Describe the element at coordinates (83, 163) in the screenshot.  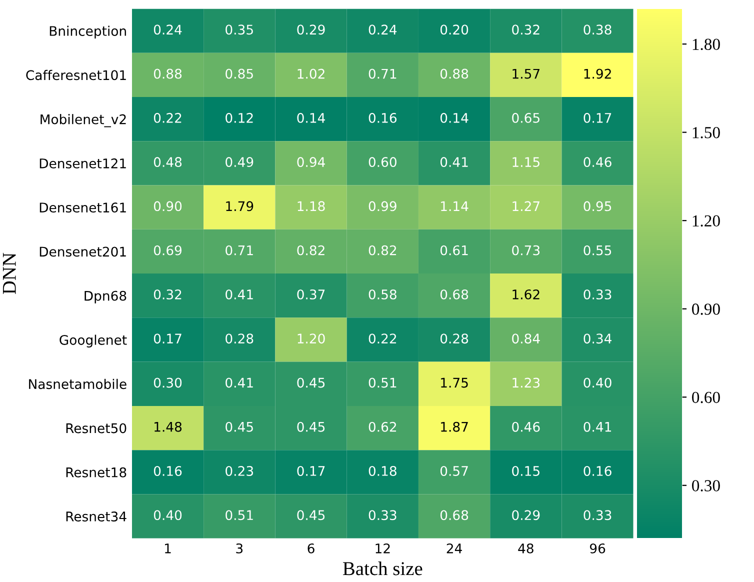
I see `y-tick-label: Densenet121` at that location.